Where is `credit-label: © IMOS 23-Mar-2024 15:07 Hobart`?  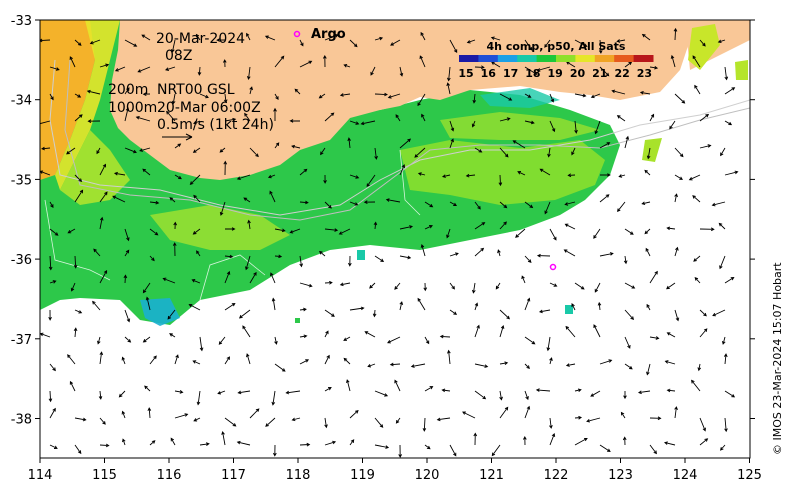
credit-label: © IMOS 23-Mar-2024 15:07 Hobart is located at coordinates (777, 358).